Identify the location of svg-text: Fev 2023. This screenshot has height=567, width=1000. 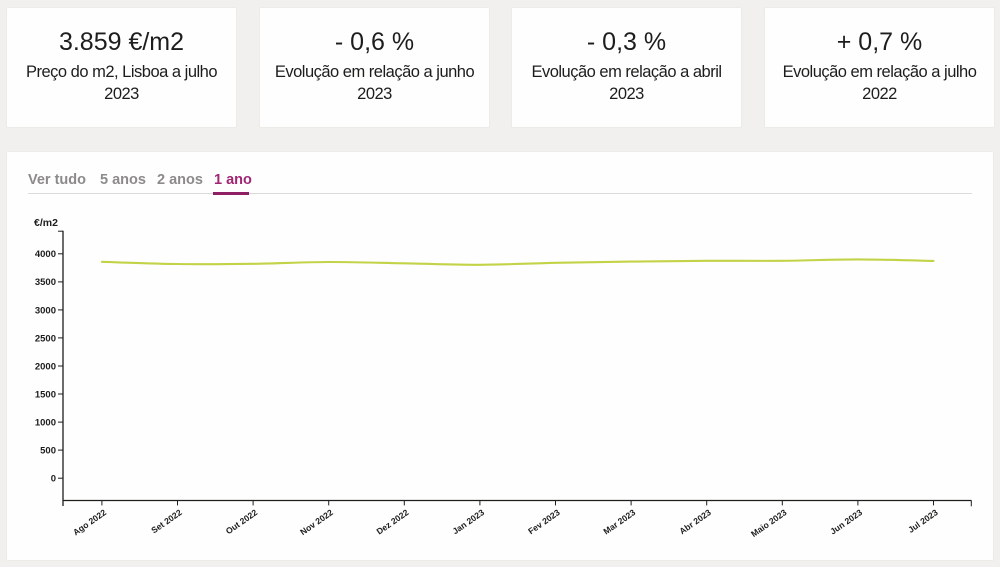
(544, 521).